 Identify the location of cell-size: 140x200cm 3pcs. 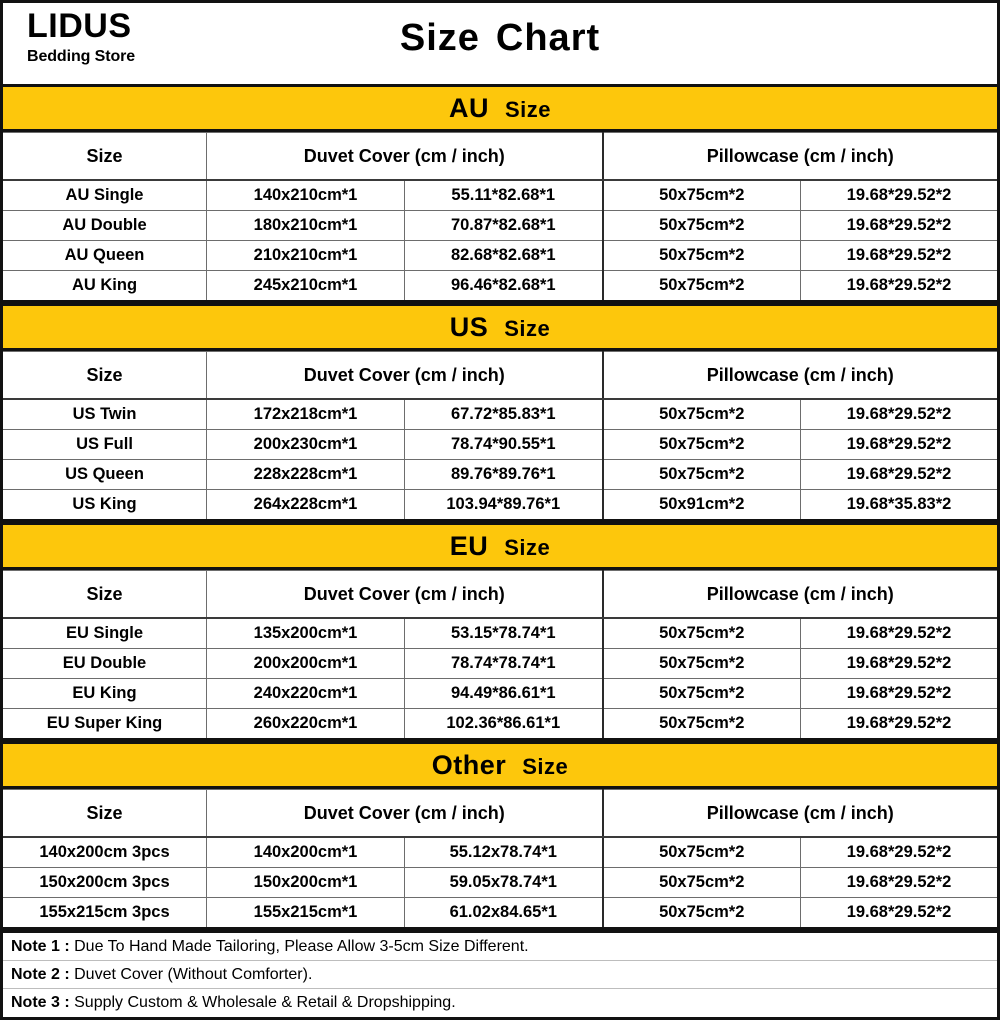
(104, 852).